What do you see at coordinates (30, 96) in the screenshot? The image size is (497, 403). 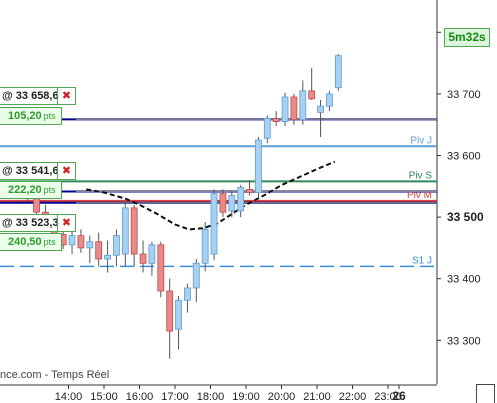 I see `order-1-price: @ 33 658,6` at bounding box center [30, 96].